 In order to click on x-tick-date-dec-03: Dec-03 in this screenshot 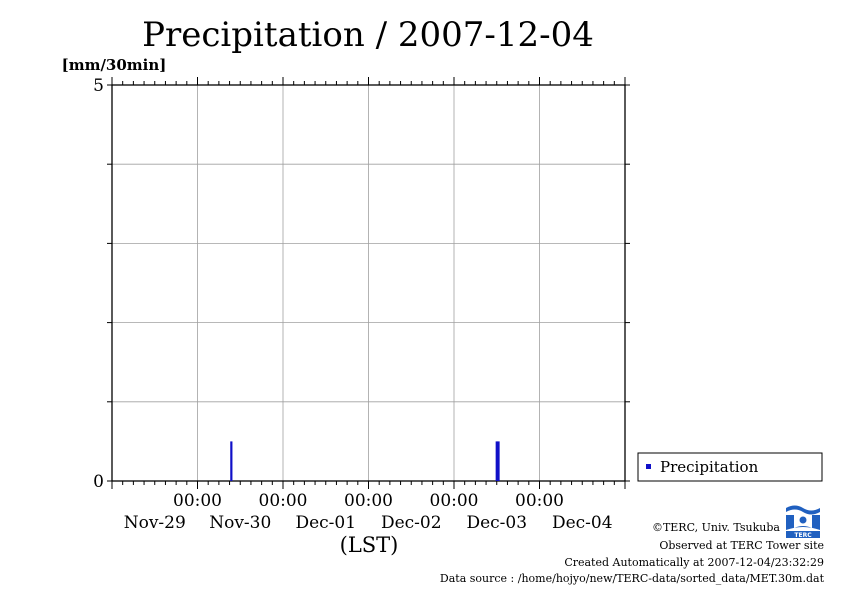, I will do `click(496, 523)`.